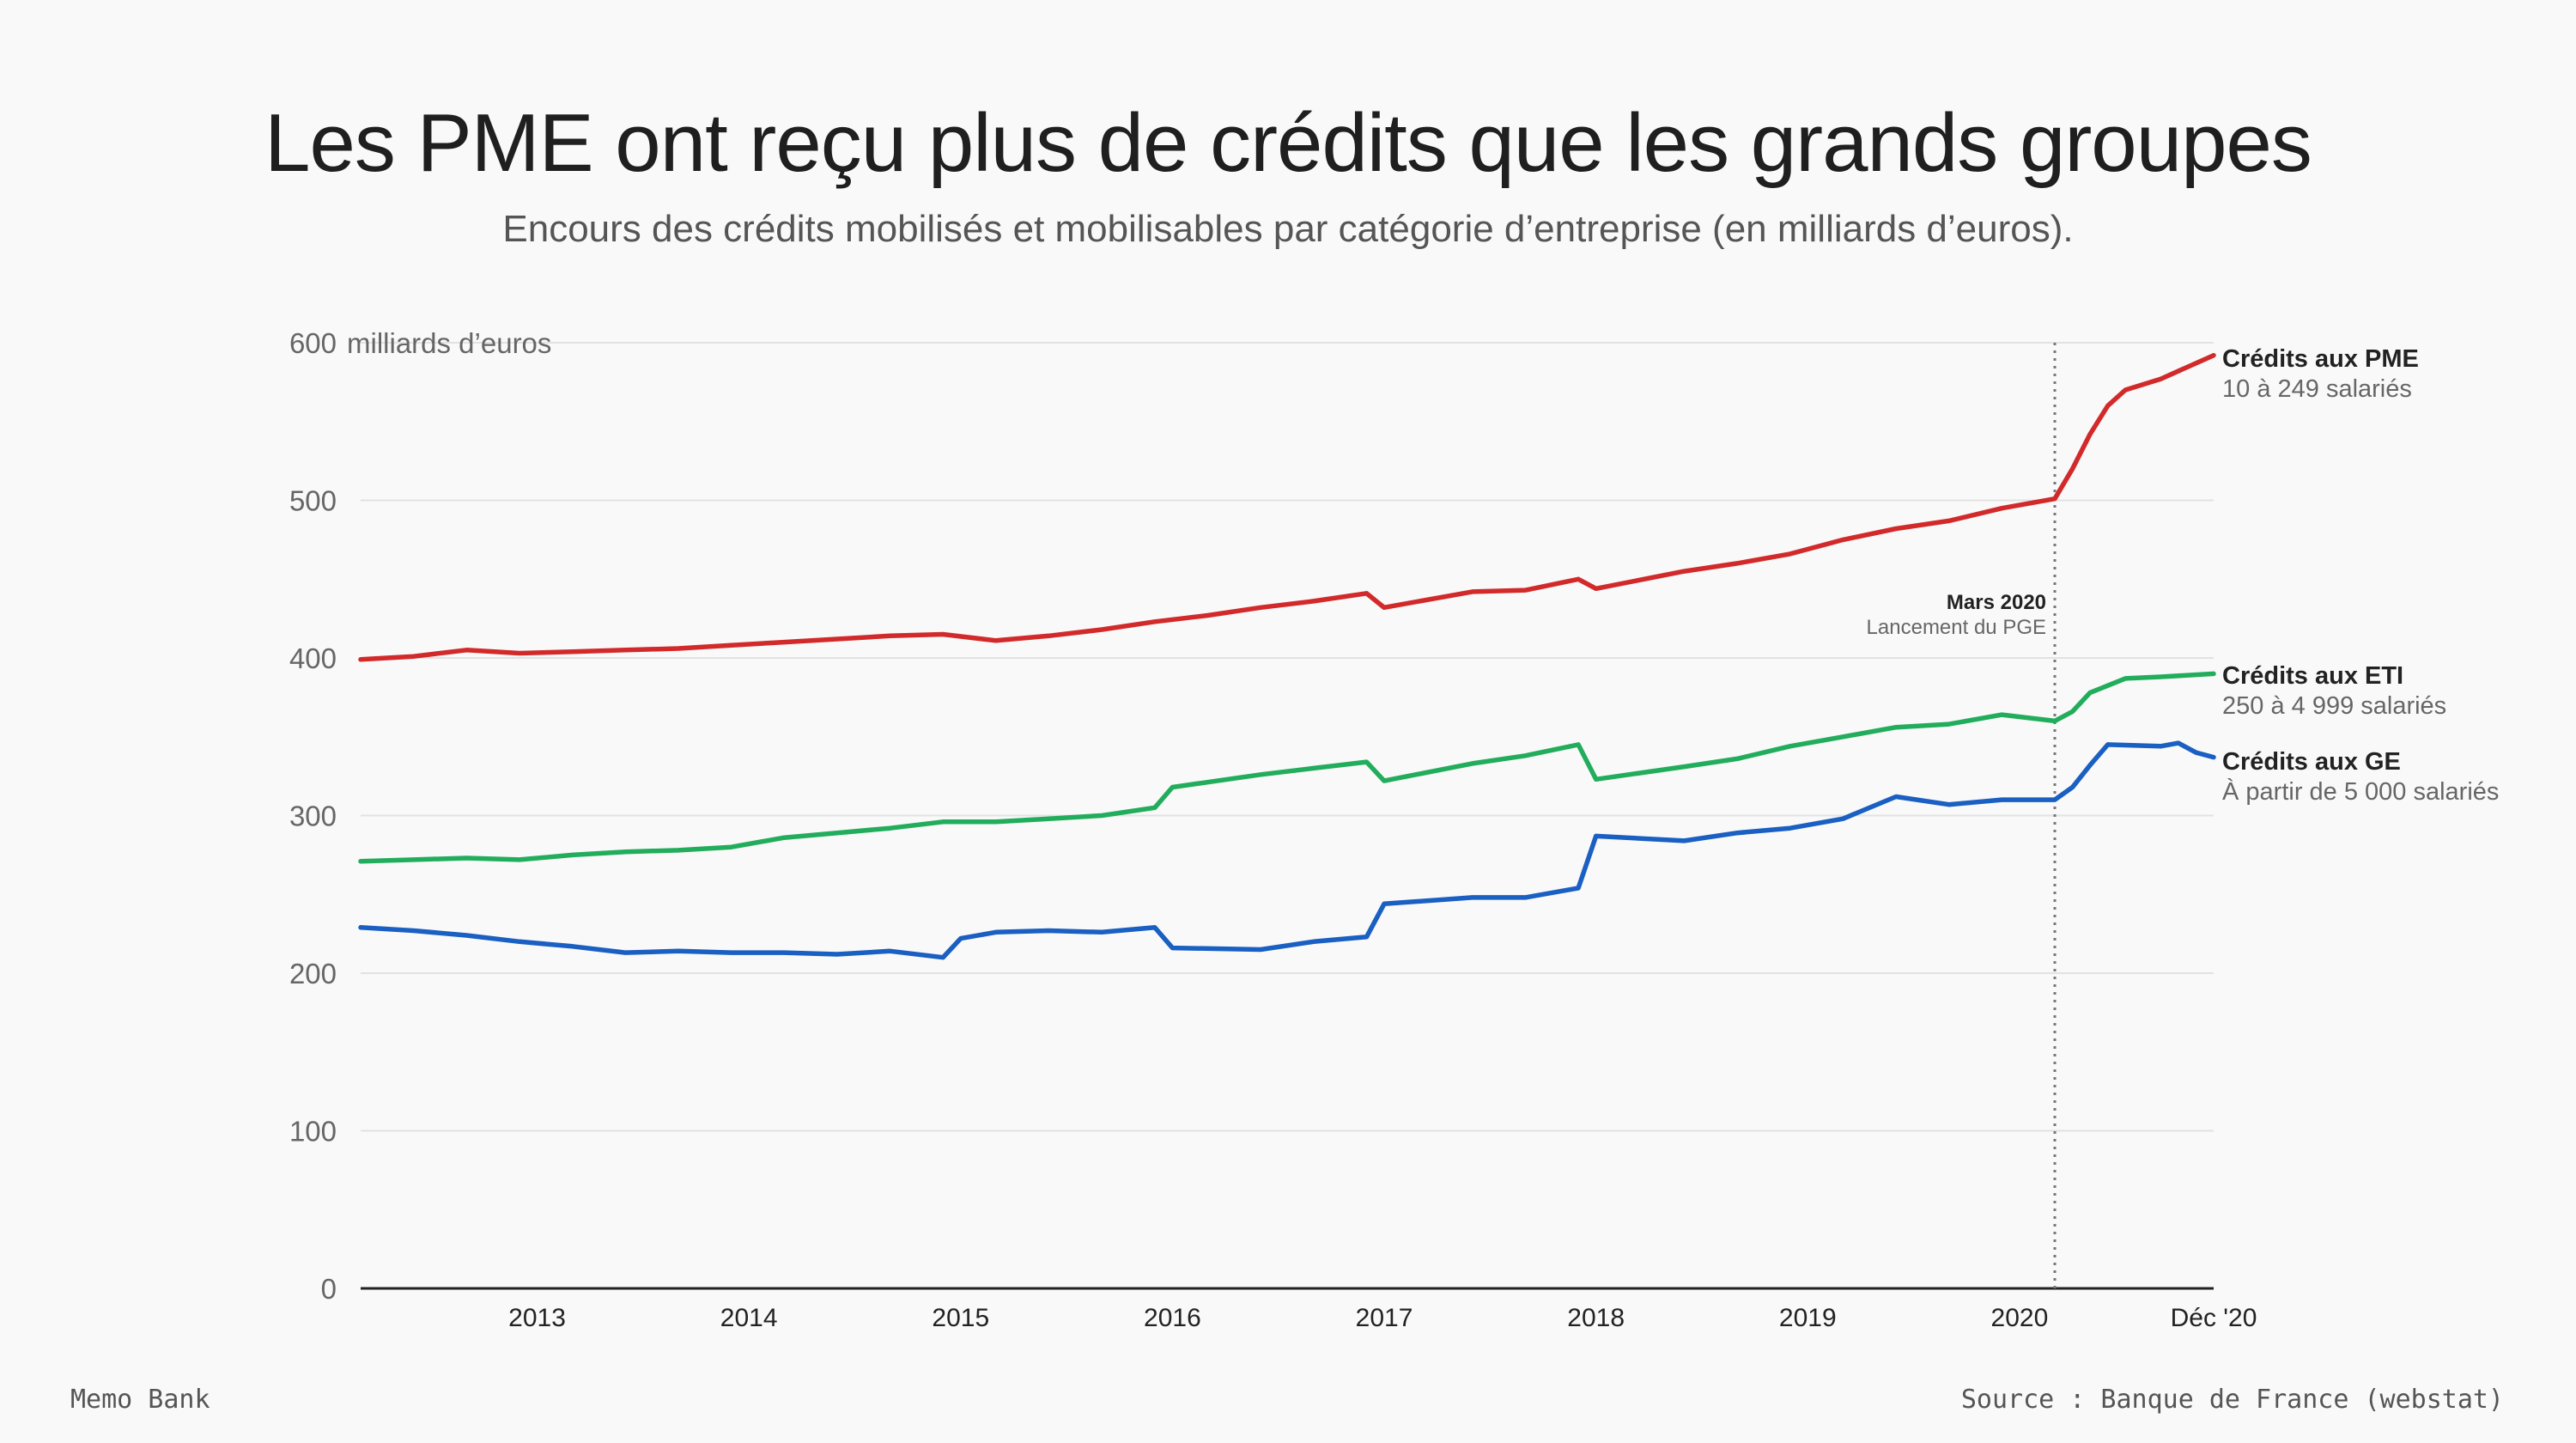 The image size is (2576, 1443). What do you see at coordinates (961, 1318) in the screenshot?
I see `x-tick-label: 2015` at bounding box center [961, 1318].